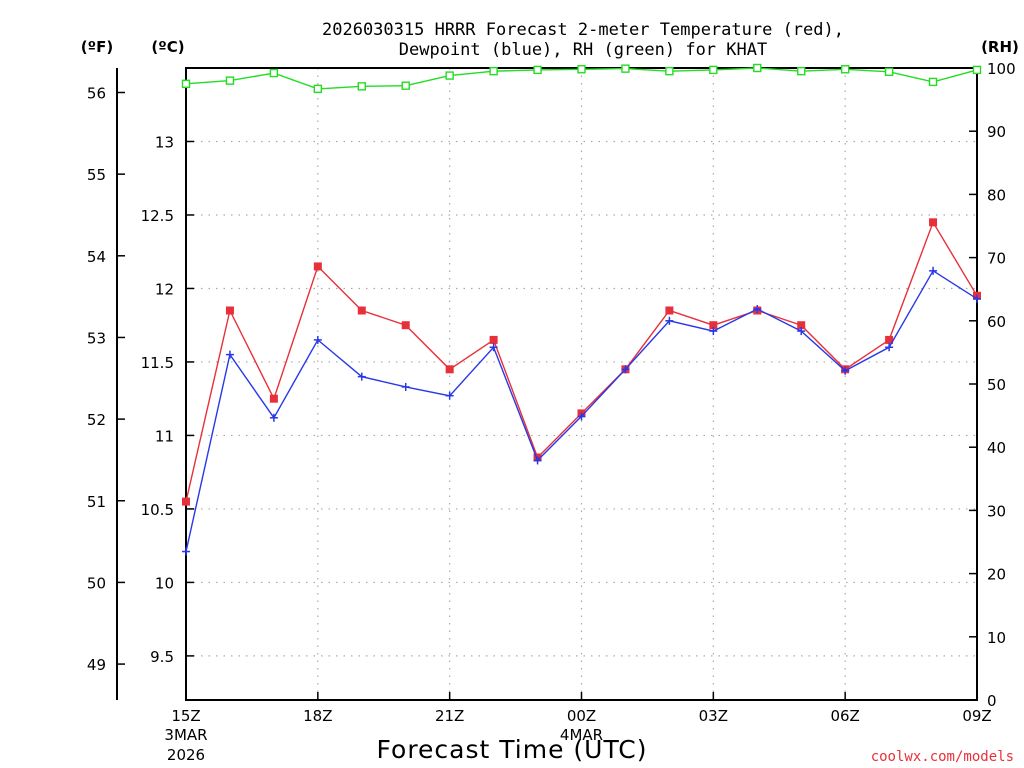 The image size is (1024, 768). What do you see at coordinates (185, 735) in the screenshot?
I see `x-tick-sublabel-date: 3MAR` at bounding box center [185, 735].